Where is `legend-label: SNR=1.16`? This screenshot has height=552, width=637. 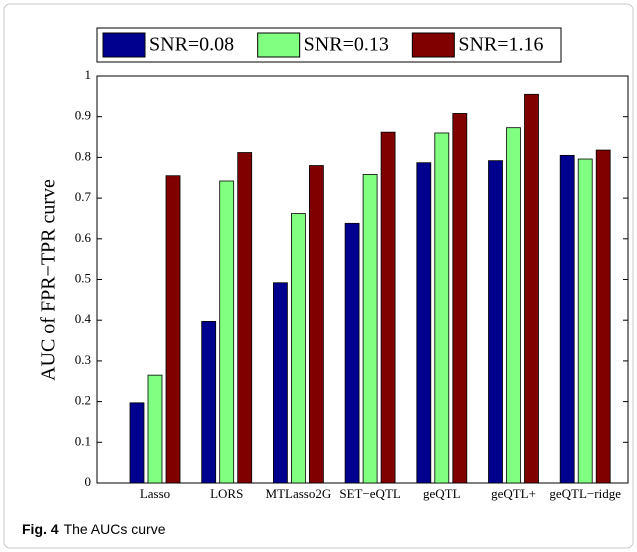
legend-label: SNR=1.16 is located at coordinates (500, 45).